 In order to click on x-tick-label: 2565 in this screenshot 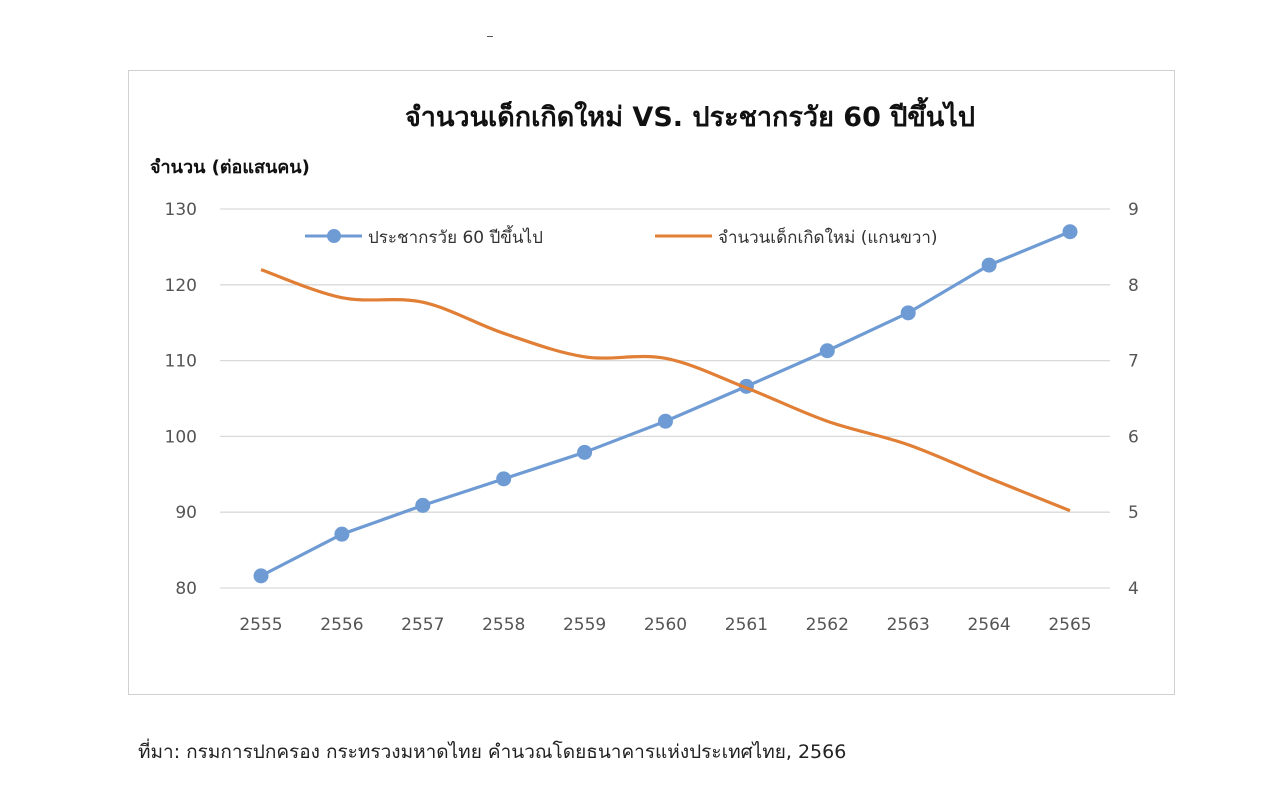, I will do `click(1069, 625)`.